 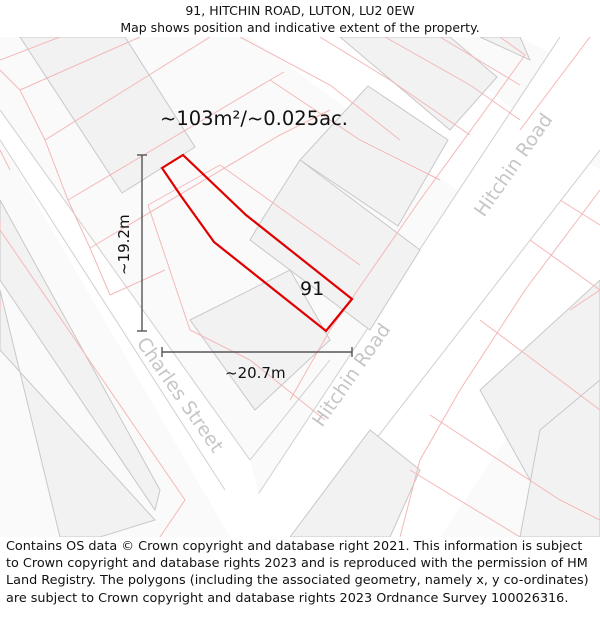 I want to click on height-dimension-label: ~19.2m, so click(x=124, y=244).